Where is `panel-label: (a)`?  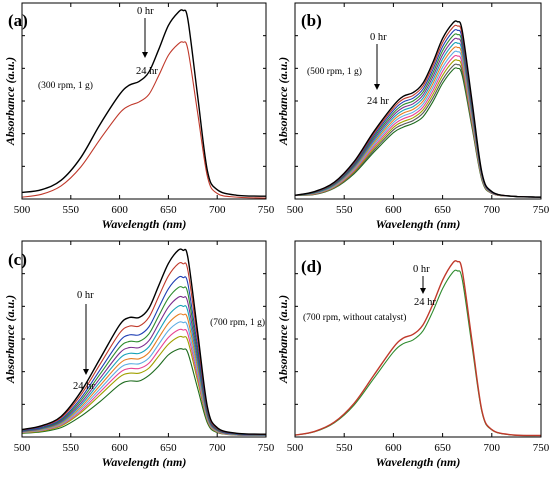
panel-label: (a) is located at coordinates (18, 20).